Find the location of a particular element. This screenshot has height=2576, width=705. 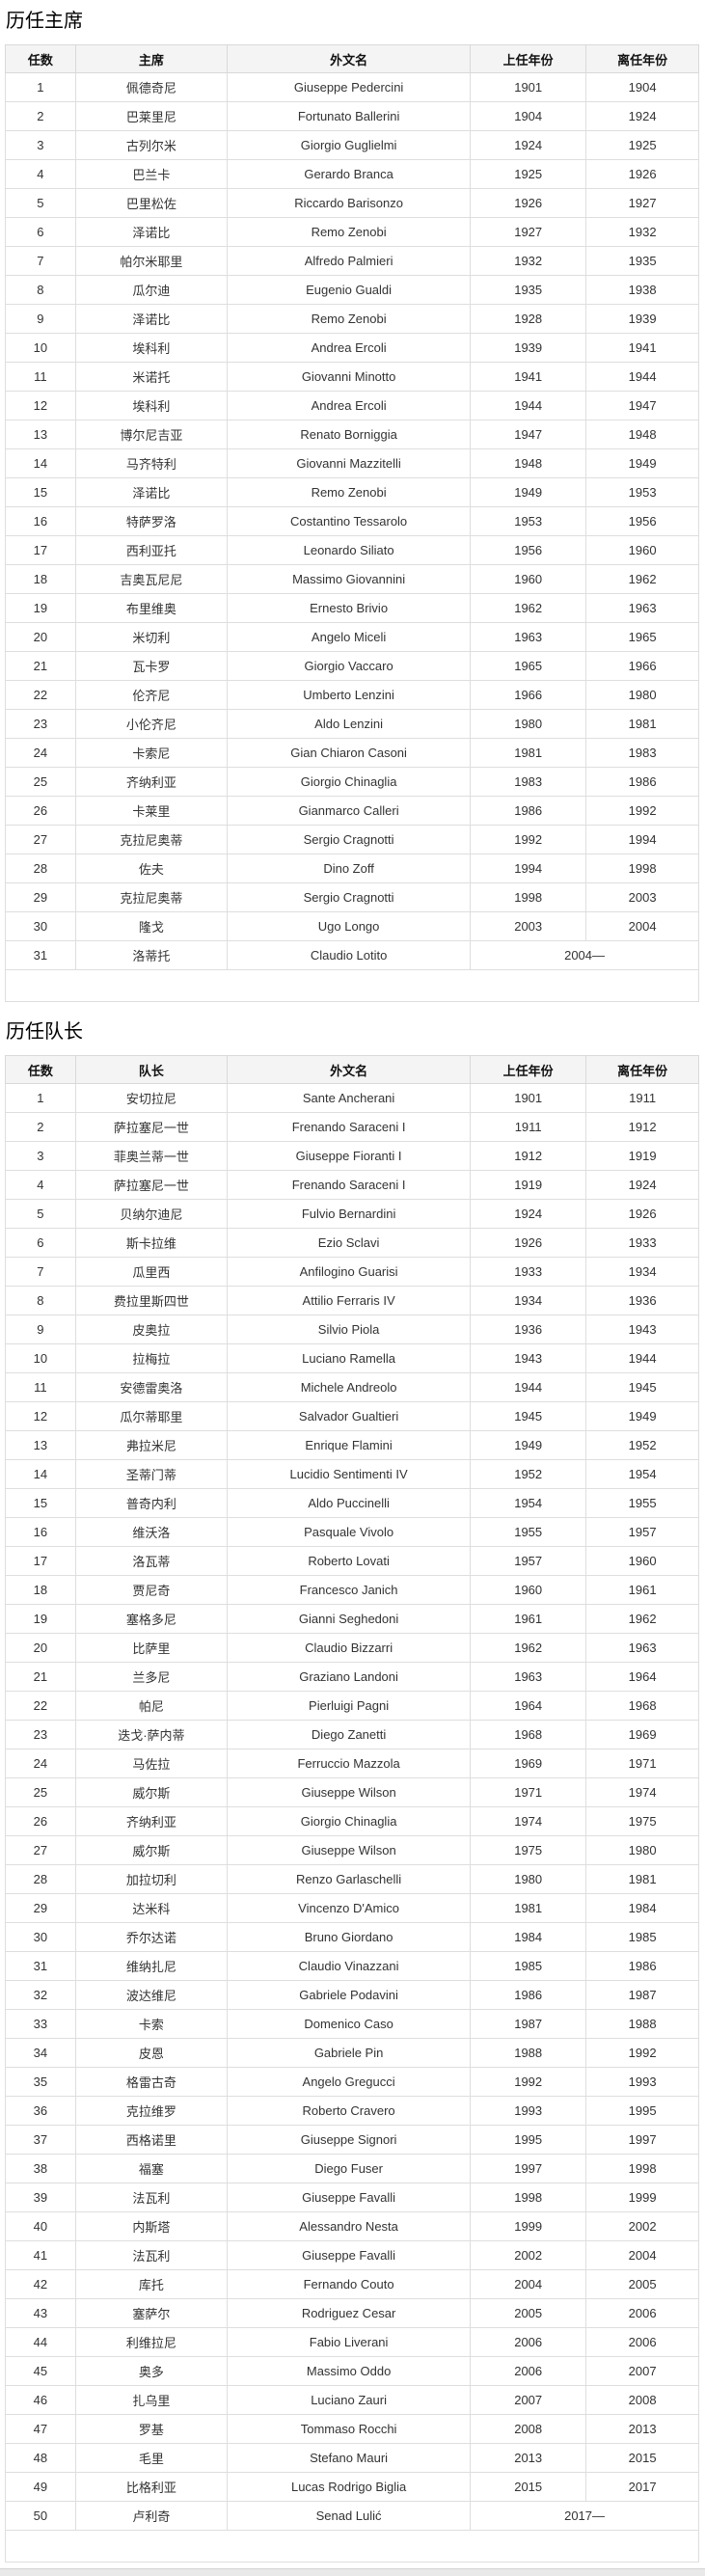

empty-row is located at coordinates (352, 2546).